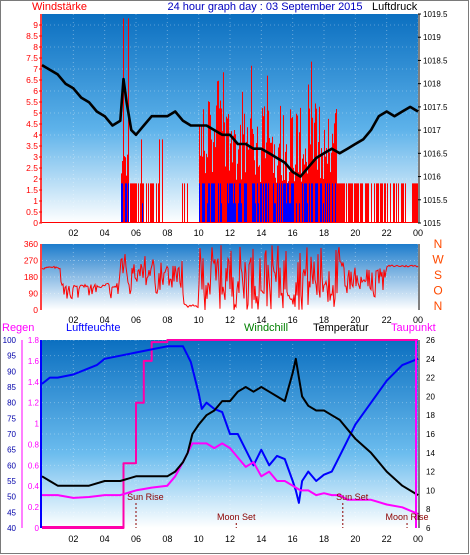 This screenshot has width=470, height=555. What do you see at coordinates (34, 361) in the screenshot?
I see `rain-tick-label: 1.6` at bounding box center [34, 361].